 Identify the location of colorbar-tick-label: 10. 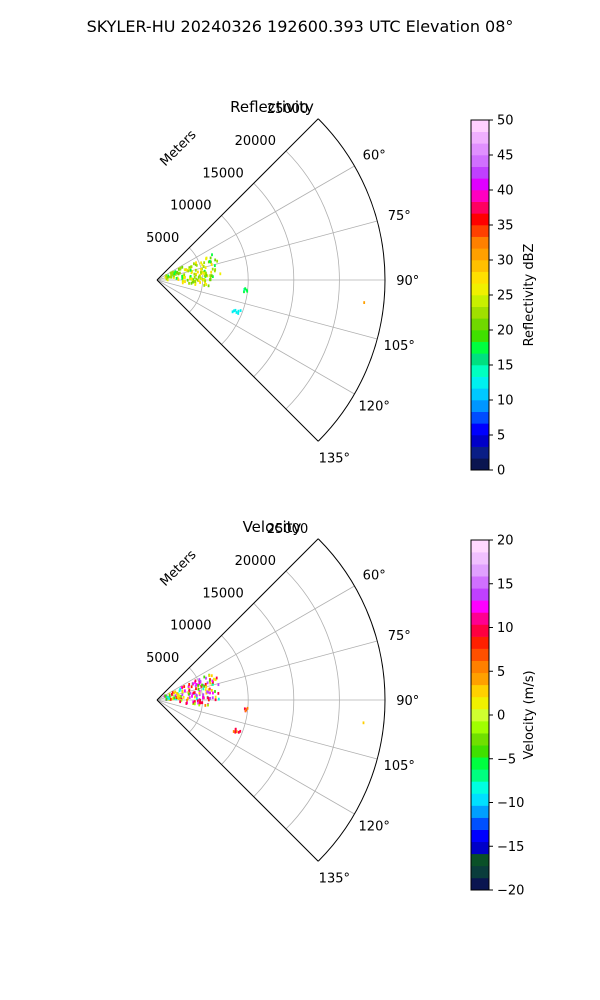
(505, 401).